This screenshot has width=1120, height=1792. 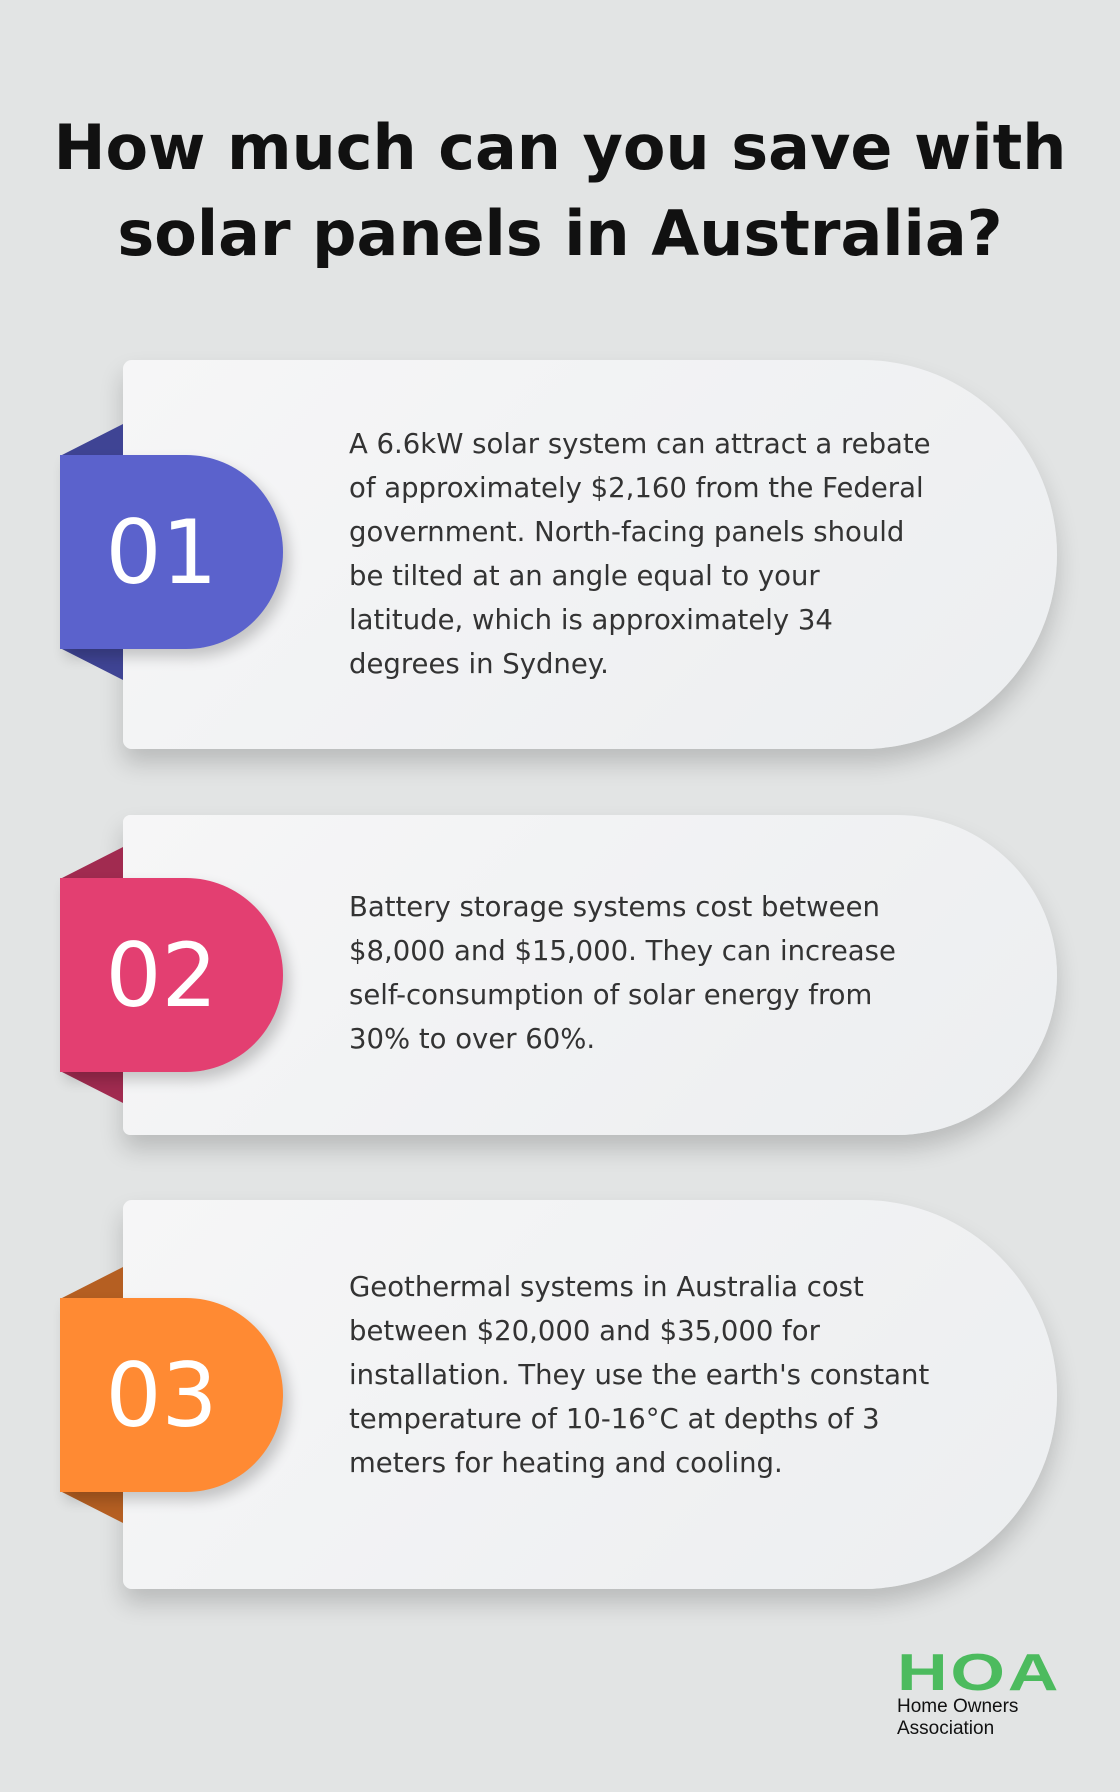 What do you see at coordinates (979, 1673) in the screenshot?
I see `logo-mark: HOA` at bounding box center [979, 1673].